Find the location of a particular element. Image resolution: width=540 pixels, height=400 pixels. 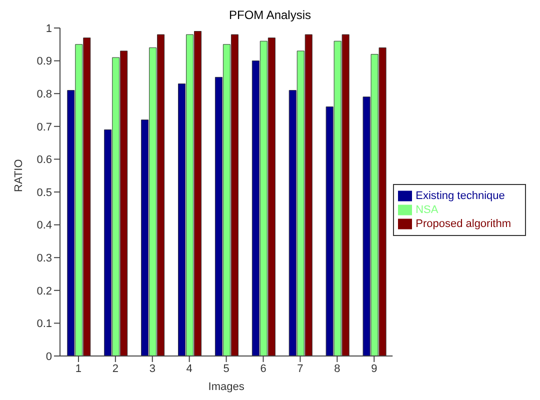

x-tick-label: 1 is located at coordinates (78, 368).